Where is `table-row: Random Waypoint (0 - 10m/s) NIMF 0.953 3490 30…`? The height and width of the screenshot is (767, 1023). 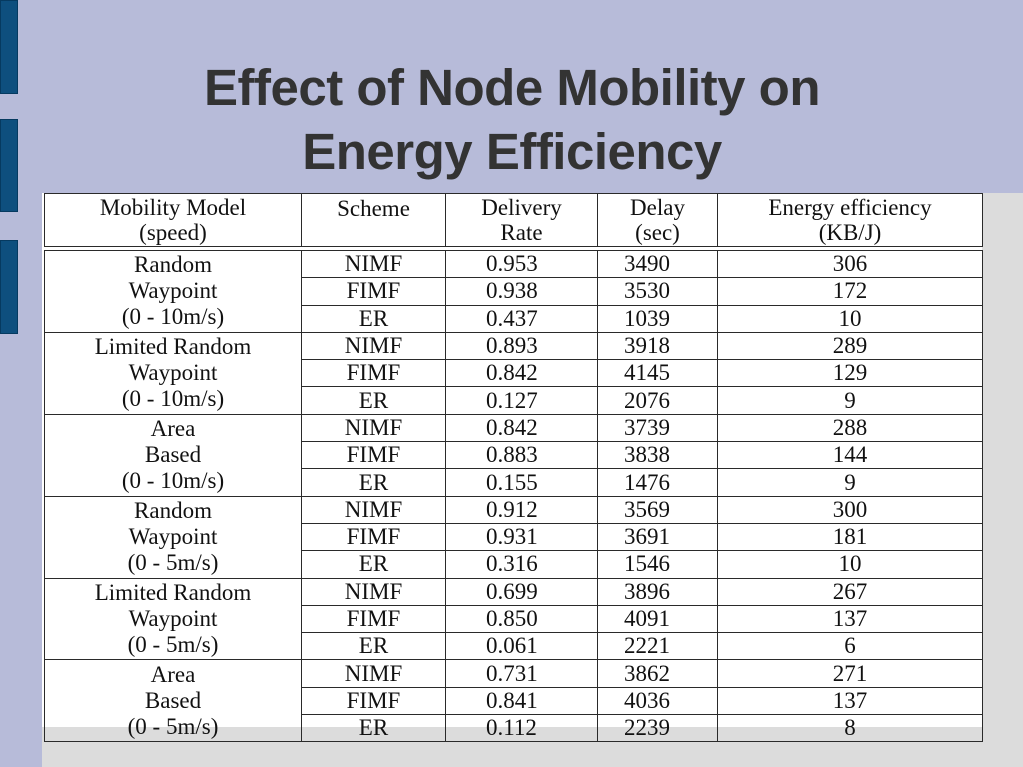
table-row: Random Waypoint (0 - 10m/s) NIMF 0.953 3490 30… is located at coordinates (513, 291).